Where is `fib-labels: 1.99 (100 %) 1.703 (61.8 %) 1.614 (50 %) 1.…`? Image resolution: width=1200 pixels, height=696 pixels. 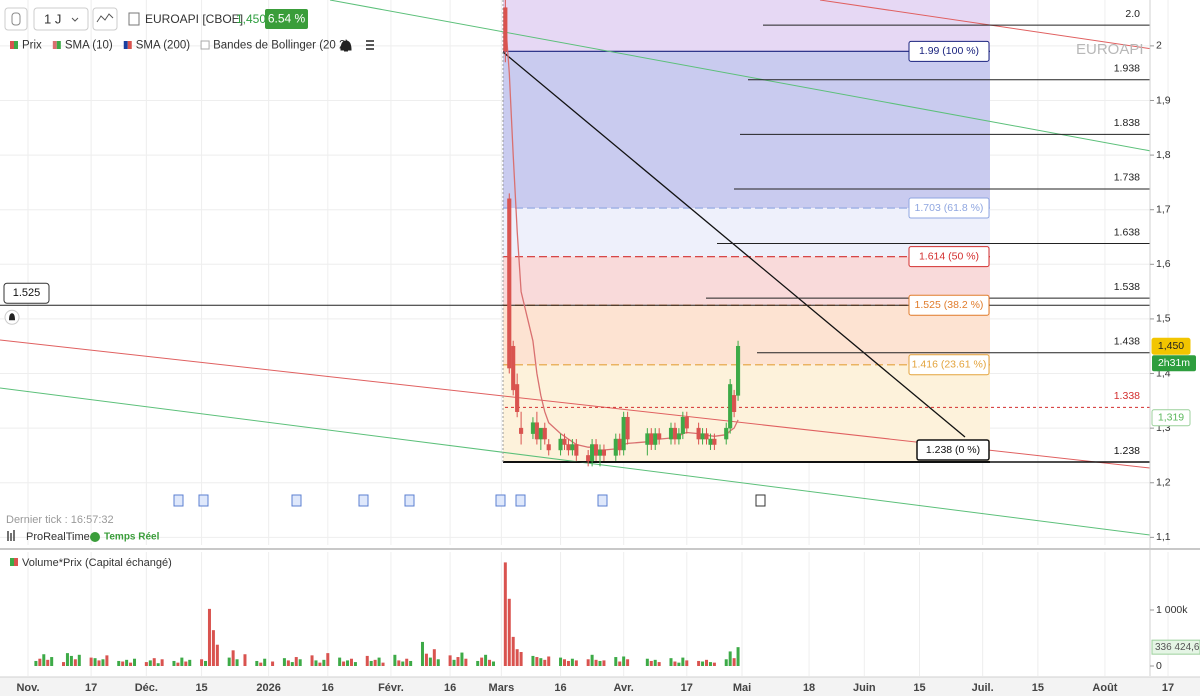
fib-labels: 1.99 (100 %) 1.703 (61.8 %) 1.614 (50 %) 1.… is located at coordinates (949, 250).